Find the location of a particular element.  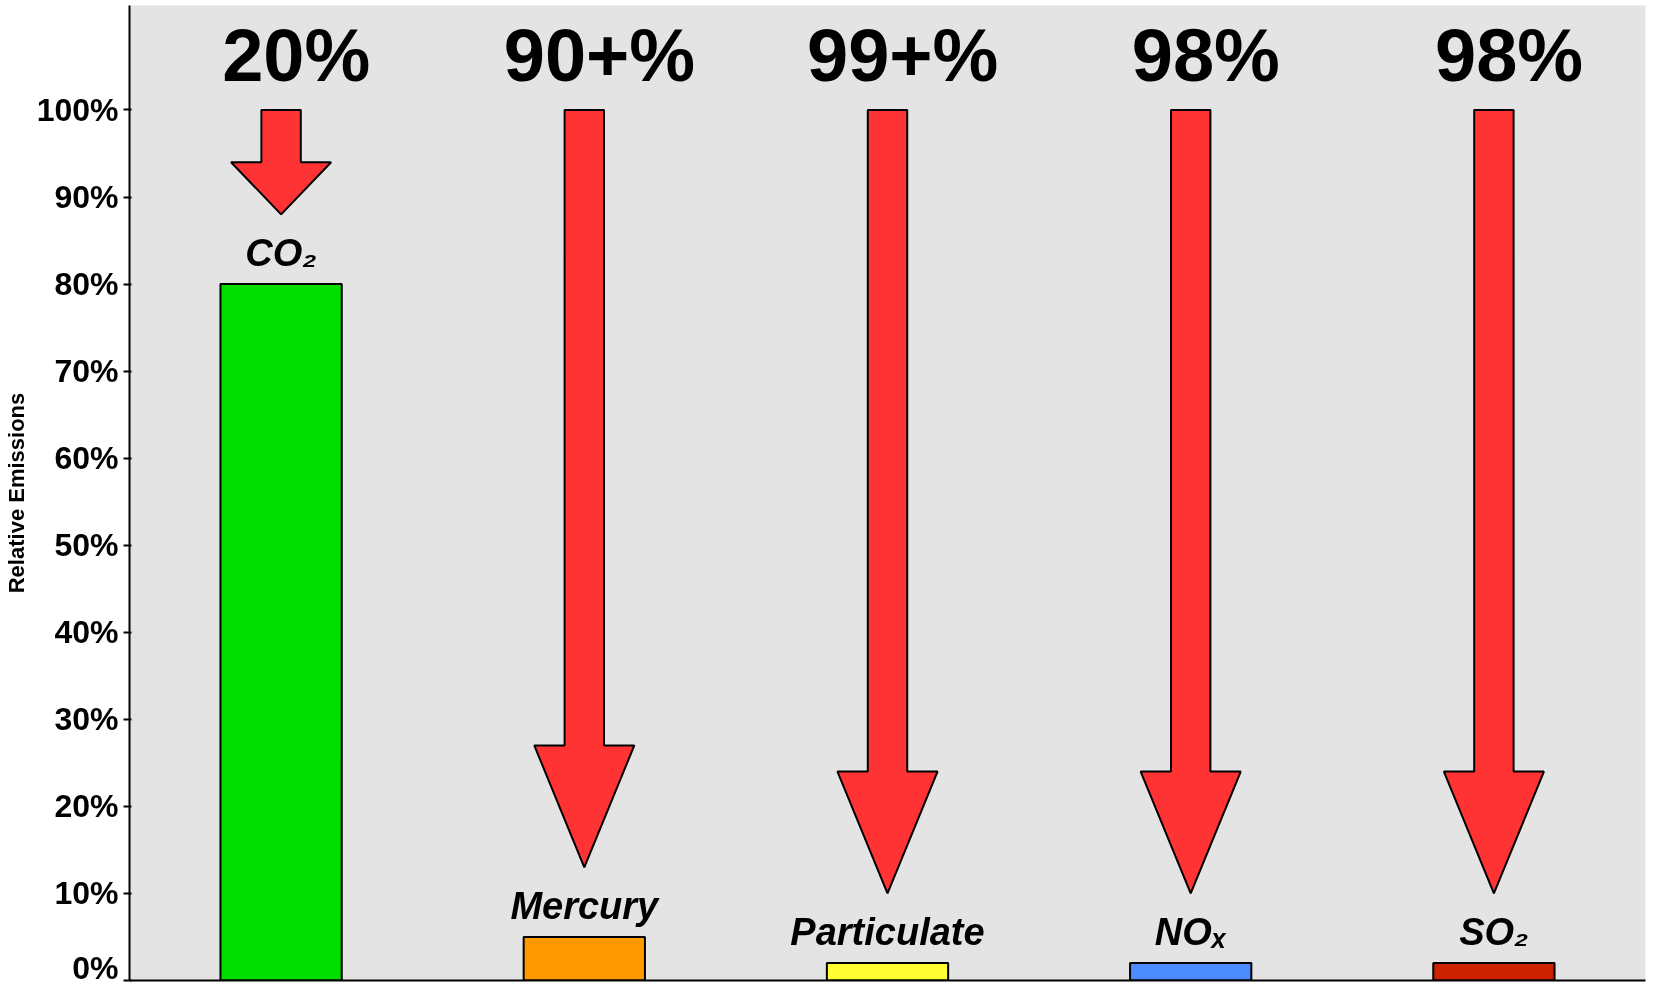

y-tick-label: 20% is located at coordinates (86, 806).